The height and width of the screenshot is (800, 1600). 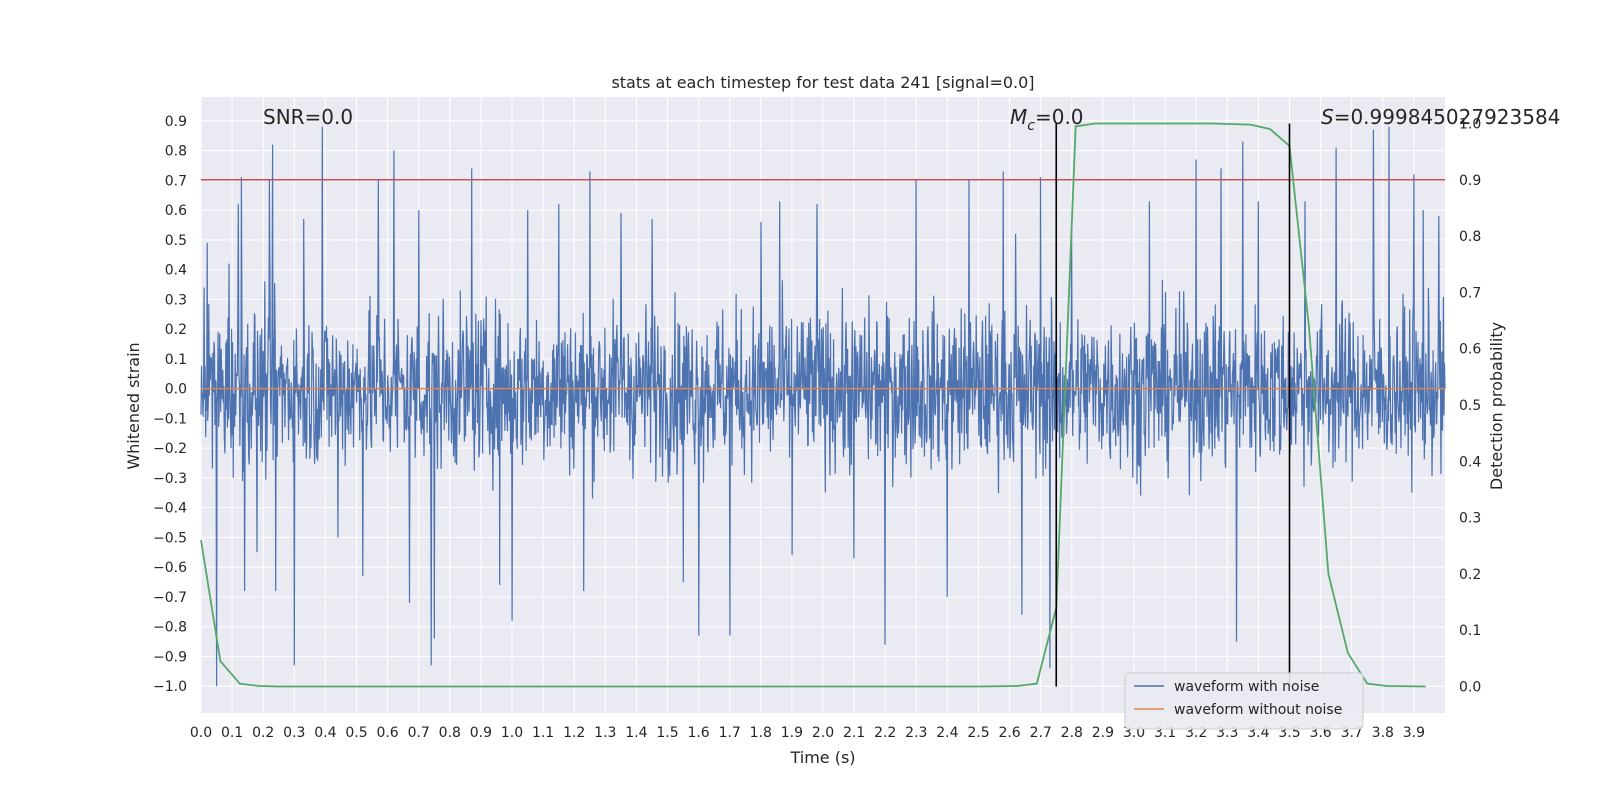 I want to click on x-tick-label: 2.2, so click(x=885, y=733).